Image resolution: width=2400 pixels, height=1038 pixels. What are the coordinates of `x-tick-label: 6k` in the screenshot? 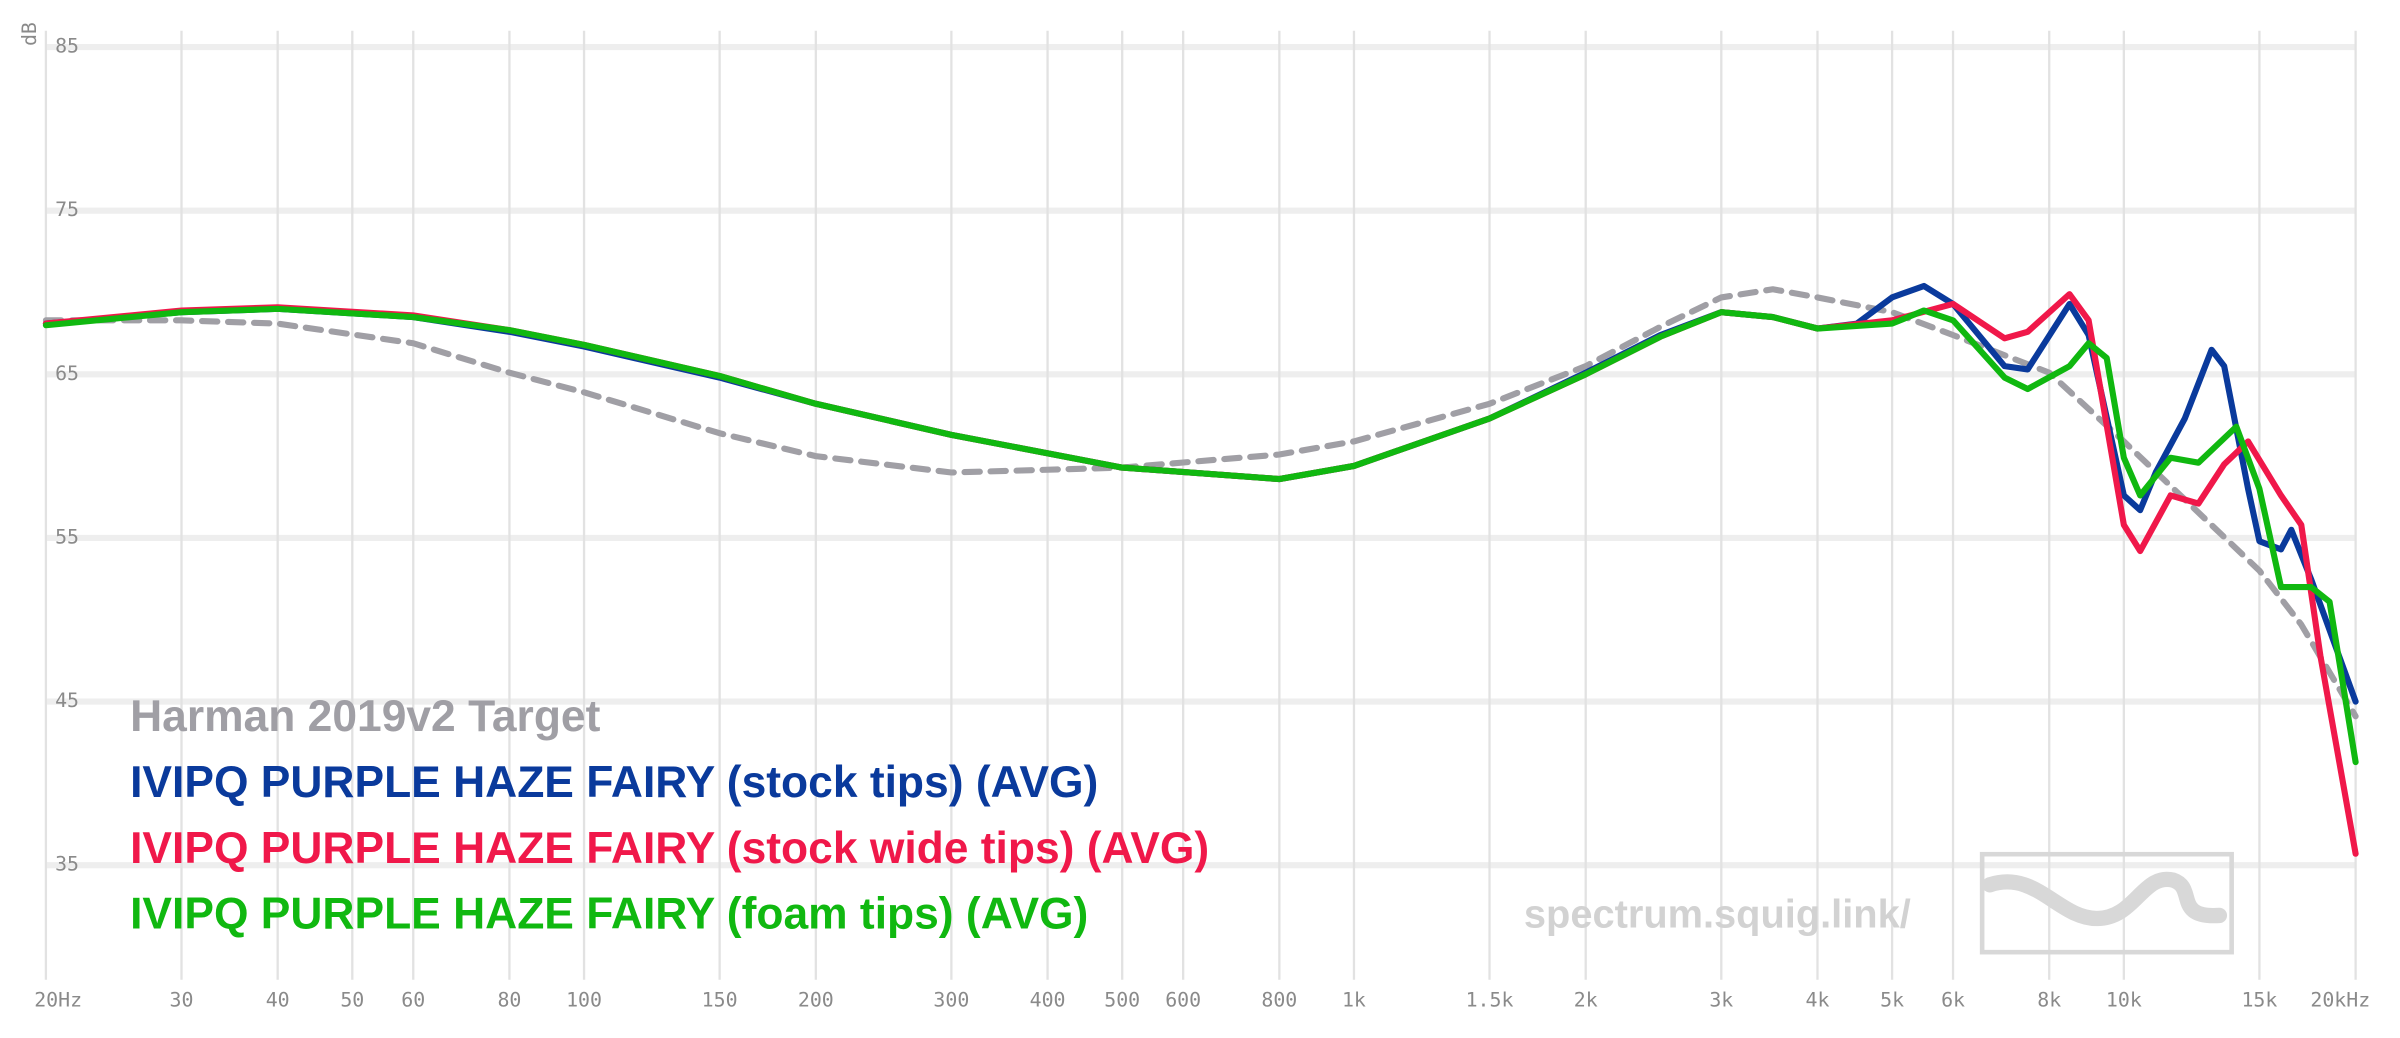 It's located at (1953, 1000).